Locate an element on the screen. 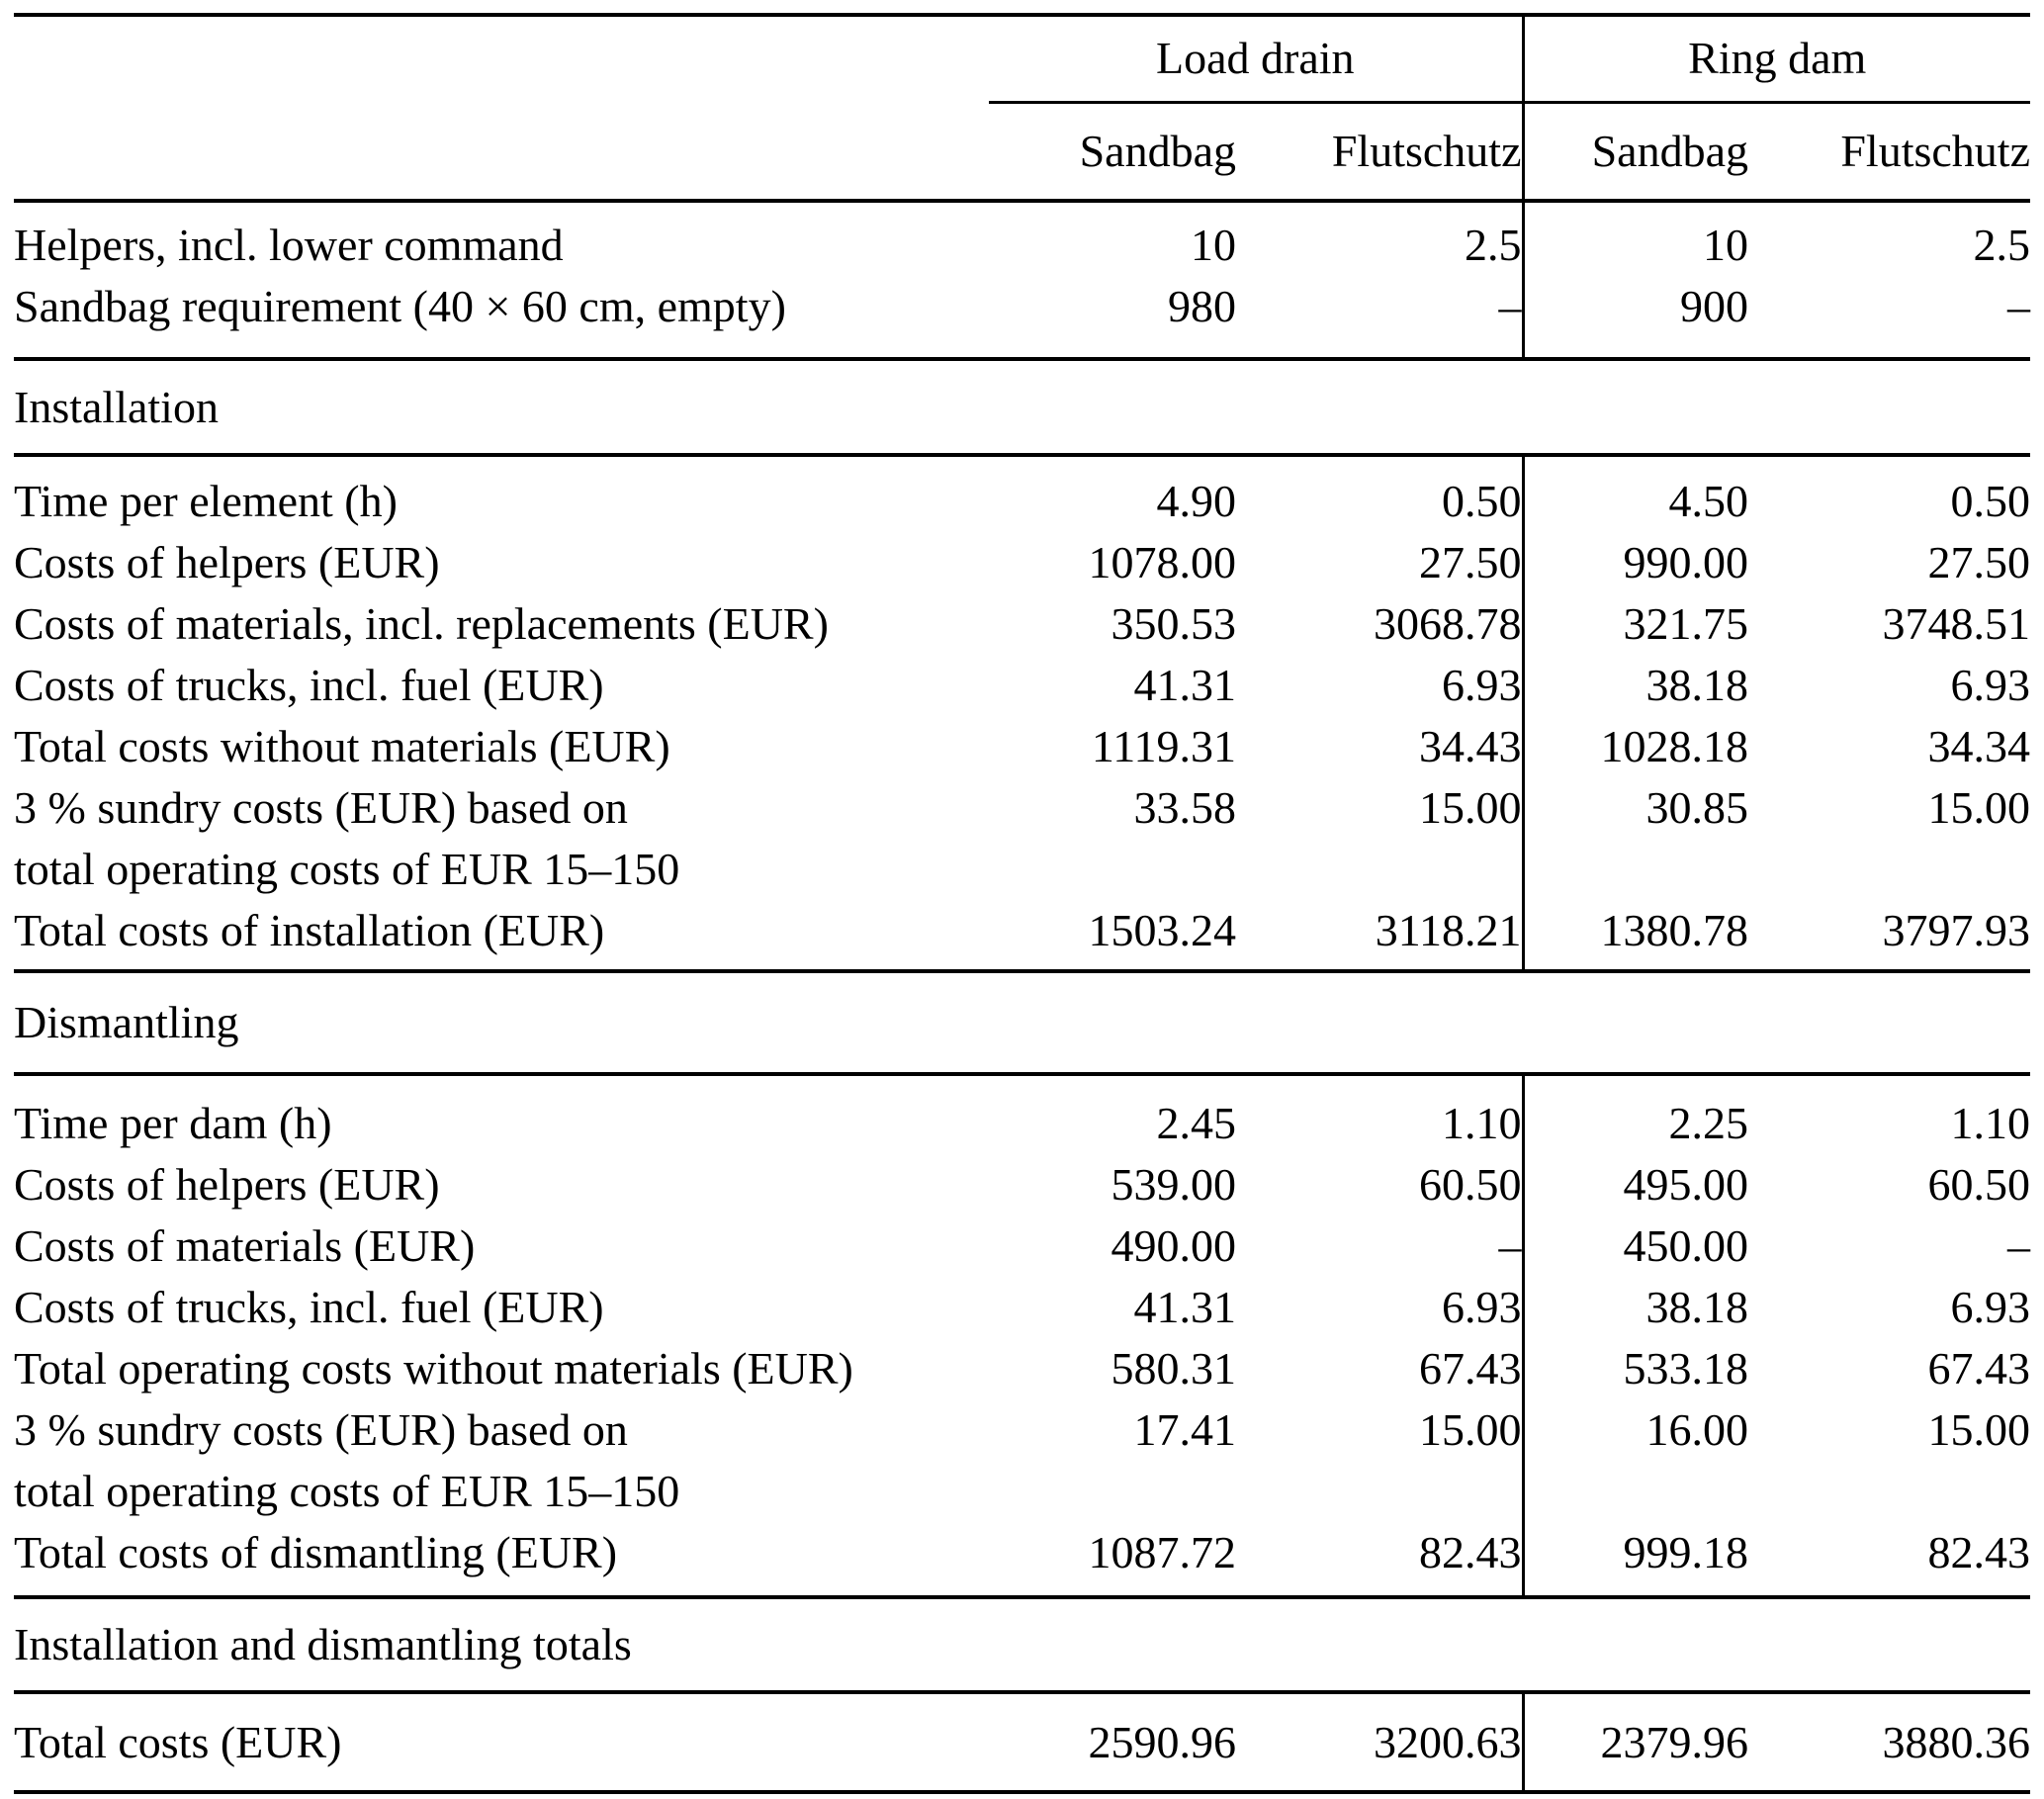 The width and height of the screenshot is (2044, 1799). sub-header-row: Sandbag Flutschutz Sandbag Flutschutz is located at coordinates (1022, 152).